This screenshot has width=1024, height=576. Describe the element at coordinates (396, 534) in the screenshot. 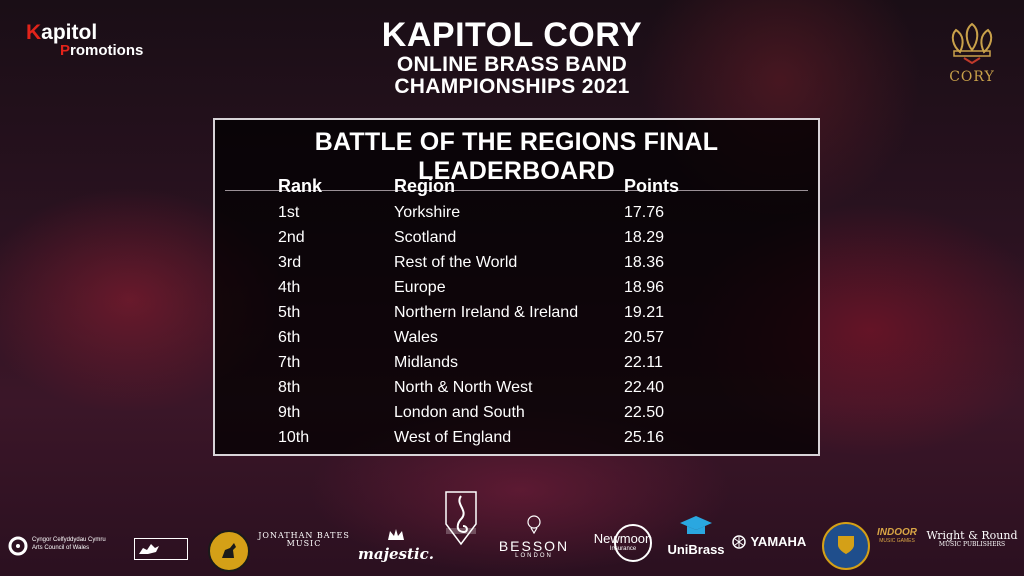

I see `crown-icon` at that location.